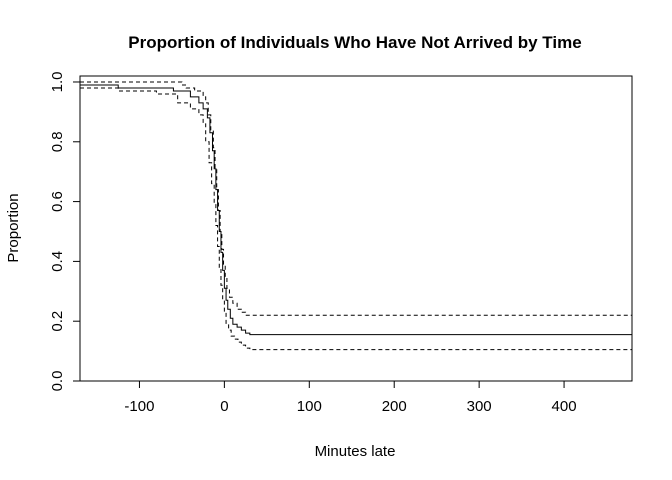 The image size is (672, 480). Describe the element at coordinates (350, 397) in the screenshot. I see `x-axis: -100 0 100 200 300 400` at that location.